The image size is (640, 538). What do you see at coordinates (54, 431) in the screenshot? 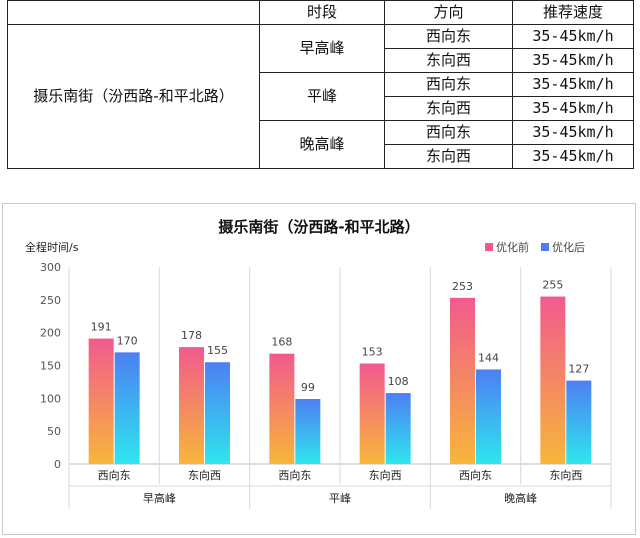
I see `y-tick-label: 50` at bounding box center [54, 431].